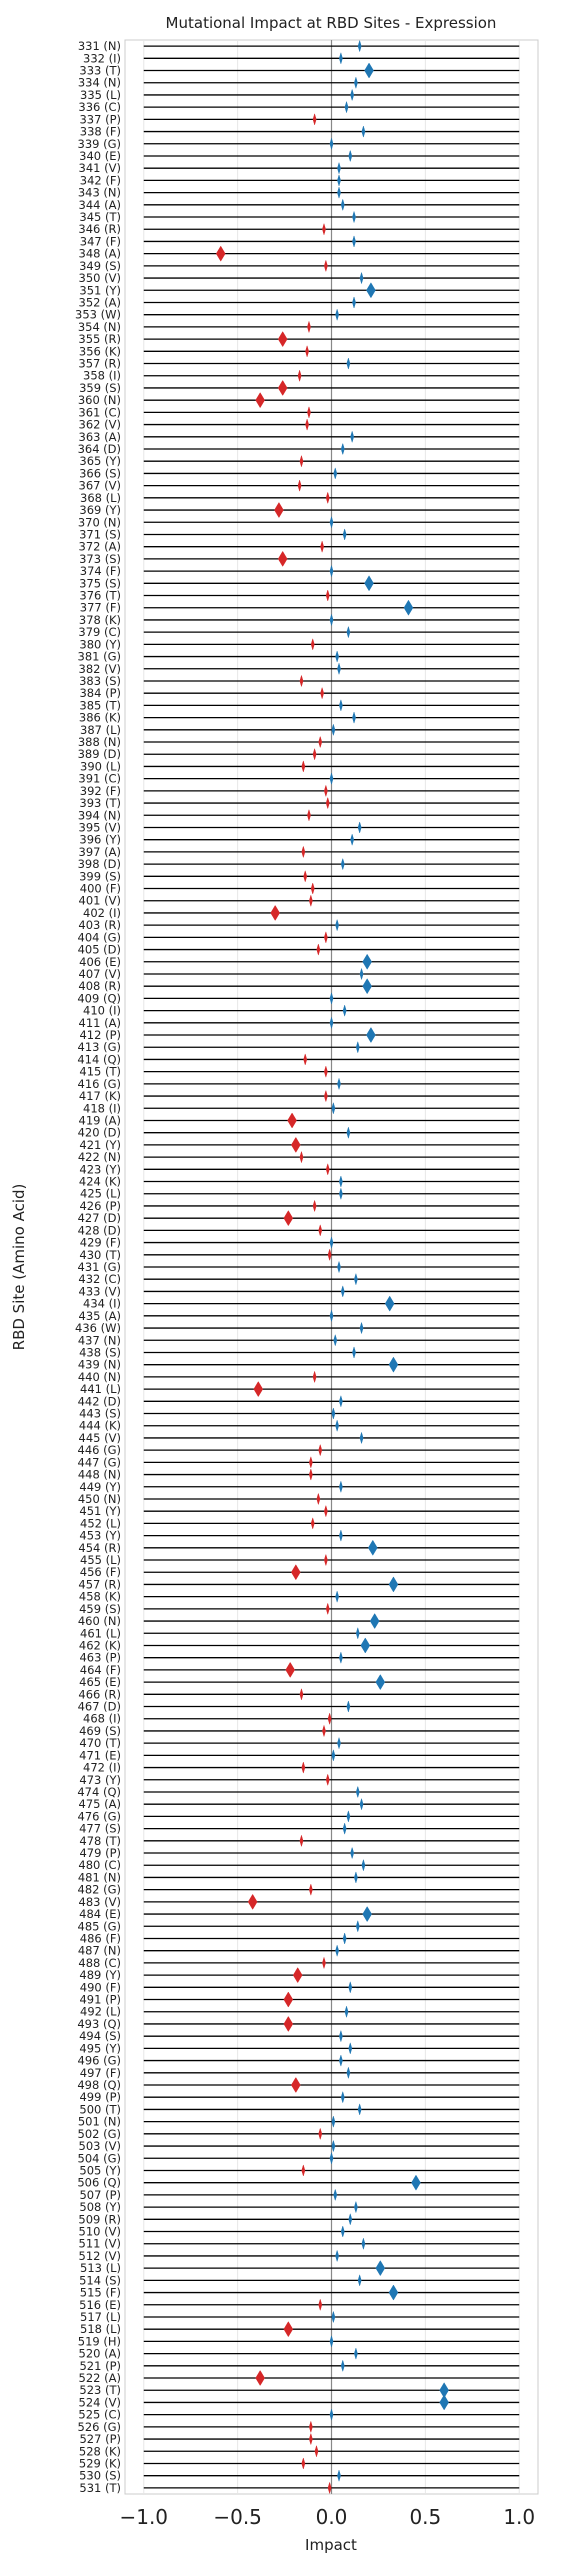 The width and height of the screenshot is (581, 2570). Describe the element at coordinates (100, 974) in the screenshot. I see `y-tick-label: 407 (V)` at that location.